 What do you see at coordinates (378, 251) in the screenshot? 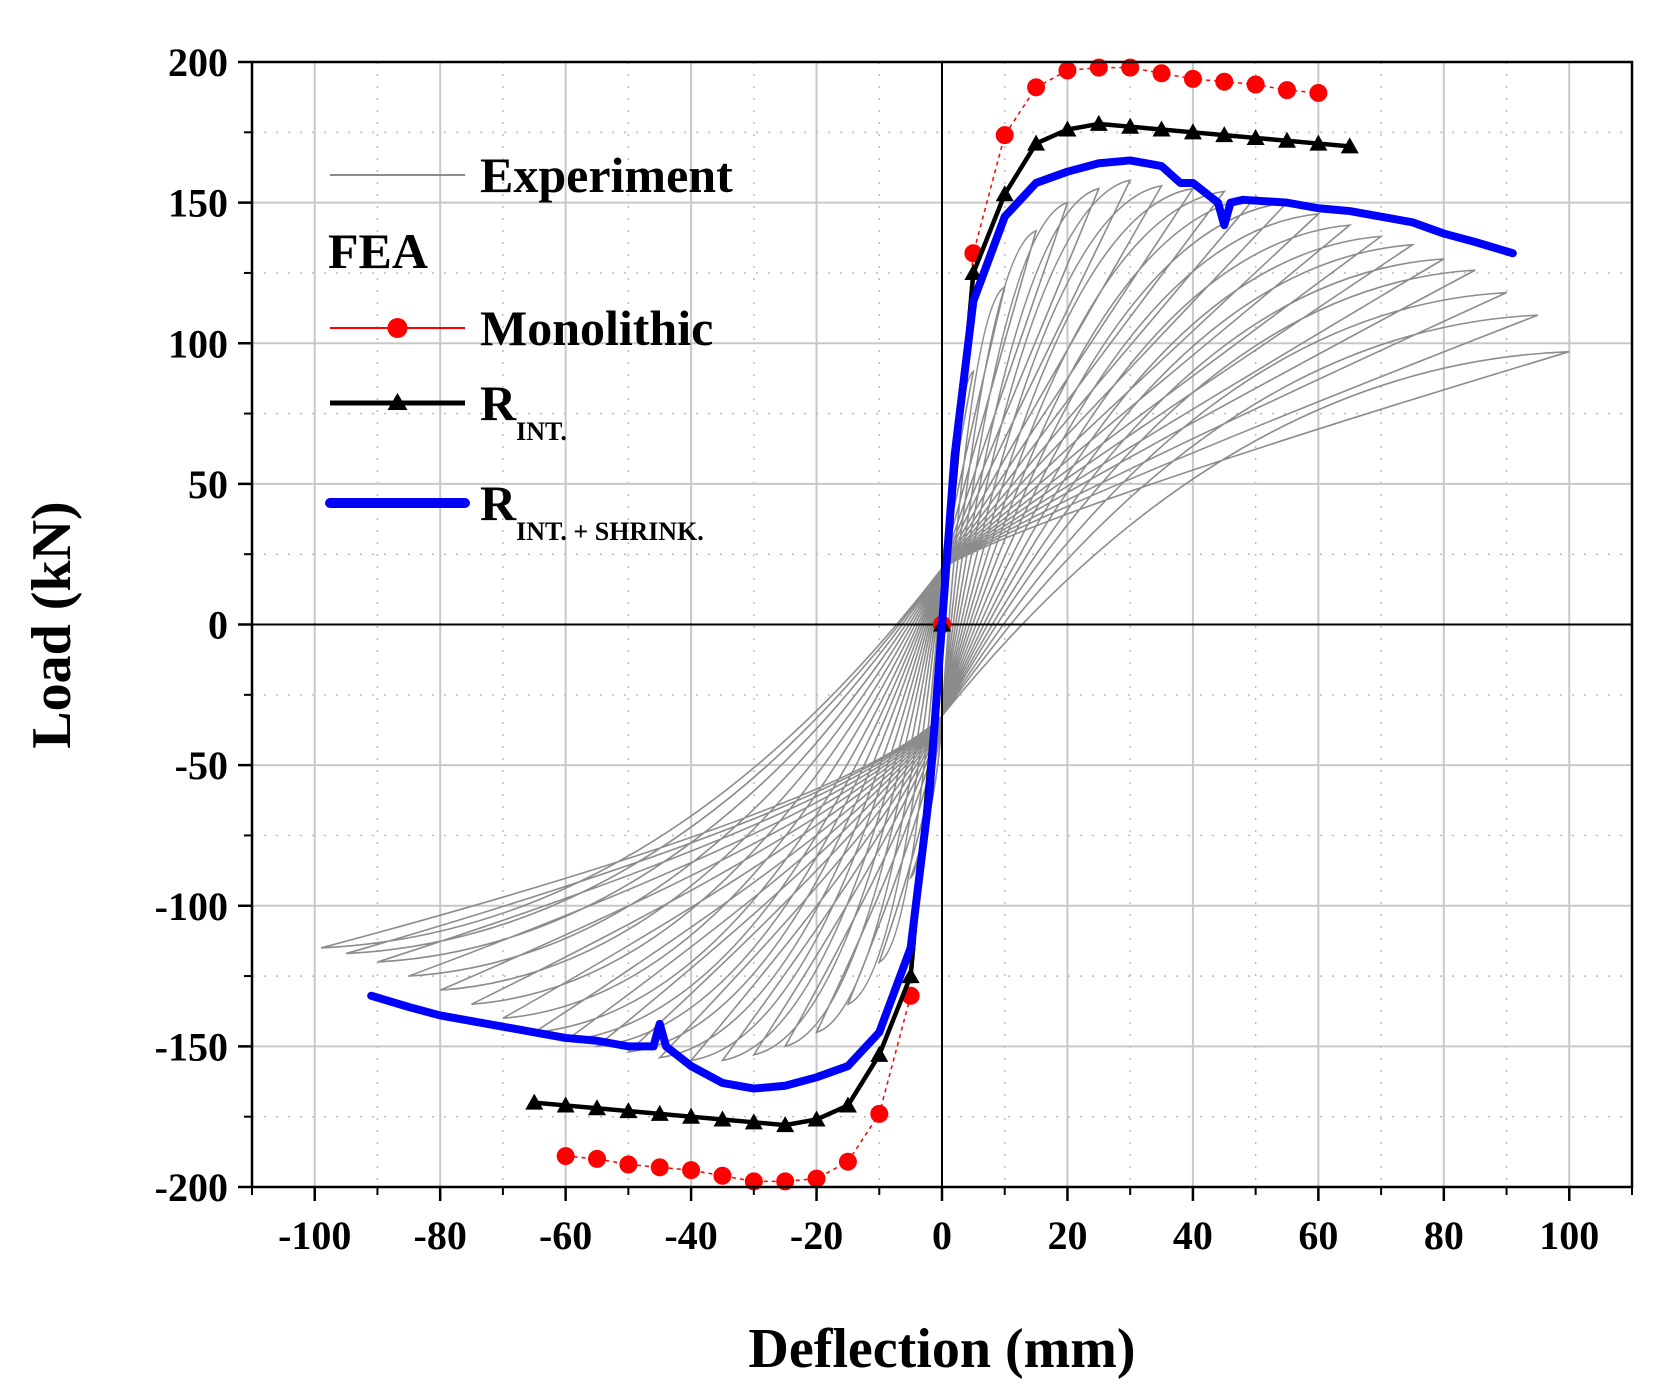
I see `legend-group-label: FEA` at bounding box center [378, 251].